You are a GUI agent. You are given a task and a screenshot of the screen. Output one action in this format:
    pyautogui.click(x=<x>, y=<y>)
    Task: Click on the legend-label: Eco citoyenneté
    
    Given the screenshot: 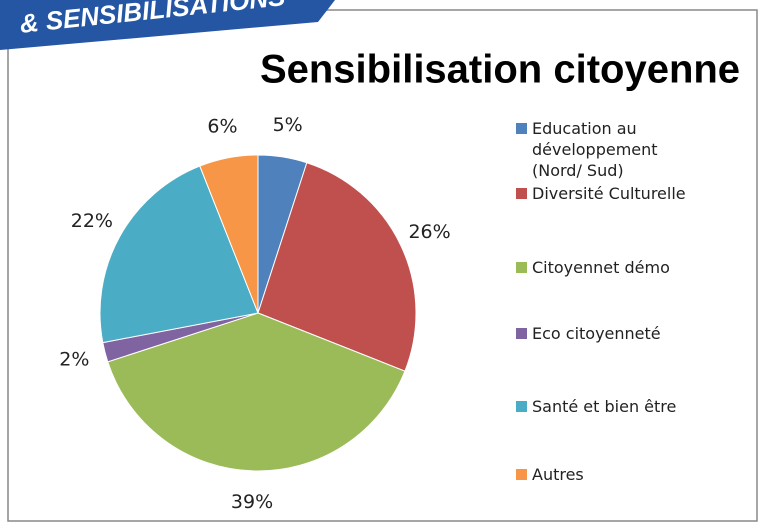 What is the action you would take?
    pyautogui.click(x=596, y=333)
    